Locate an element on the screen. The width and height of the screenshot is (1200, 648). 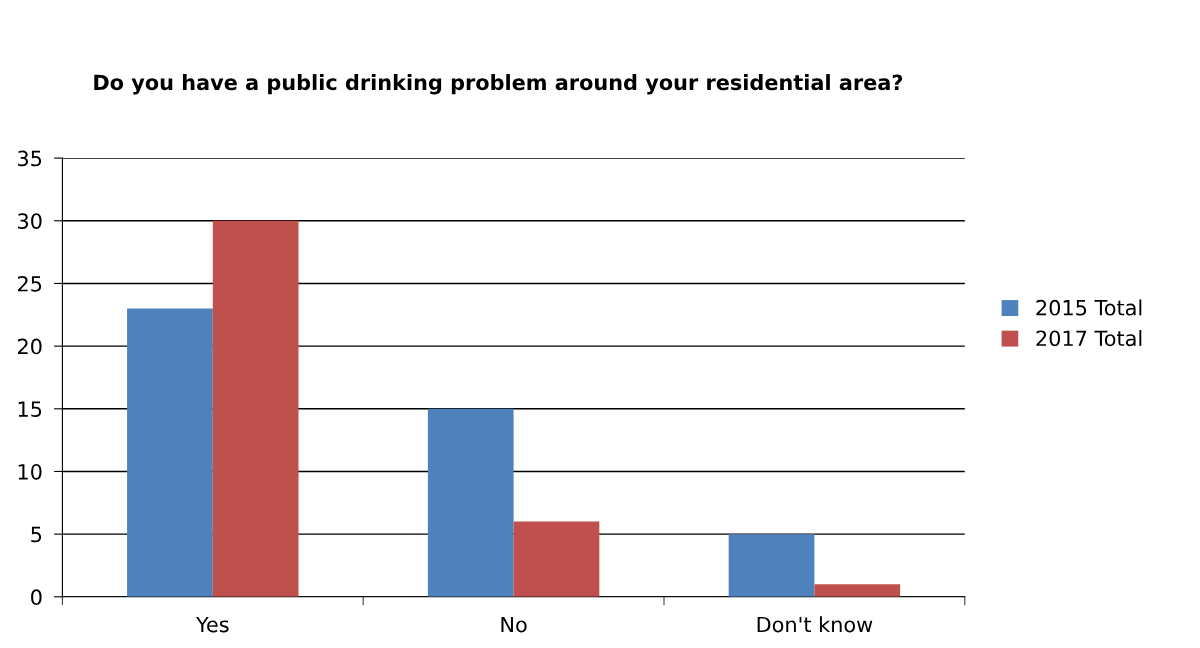
y-tick-label: 15 is located at coordinates (30, 409).